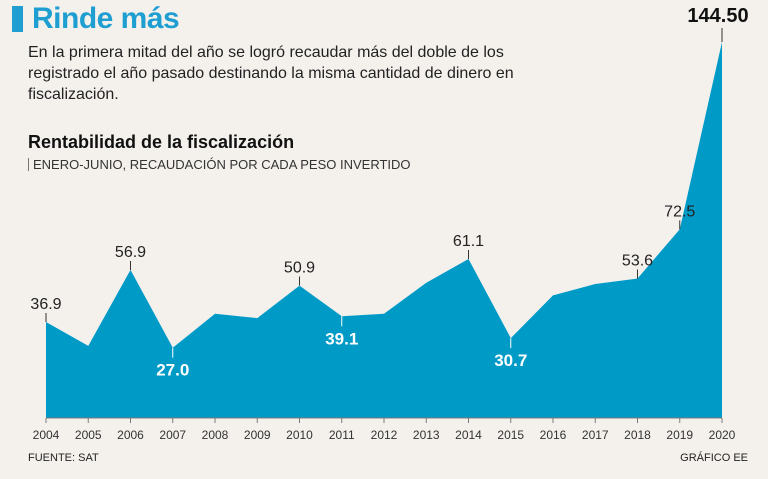  What do you see at coordinates (46, 435) in the screenshot?
I see `x-tick-label-2004: 2004` at bounding box center [46, 435].